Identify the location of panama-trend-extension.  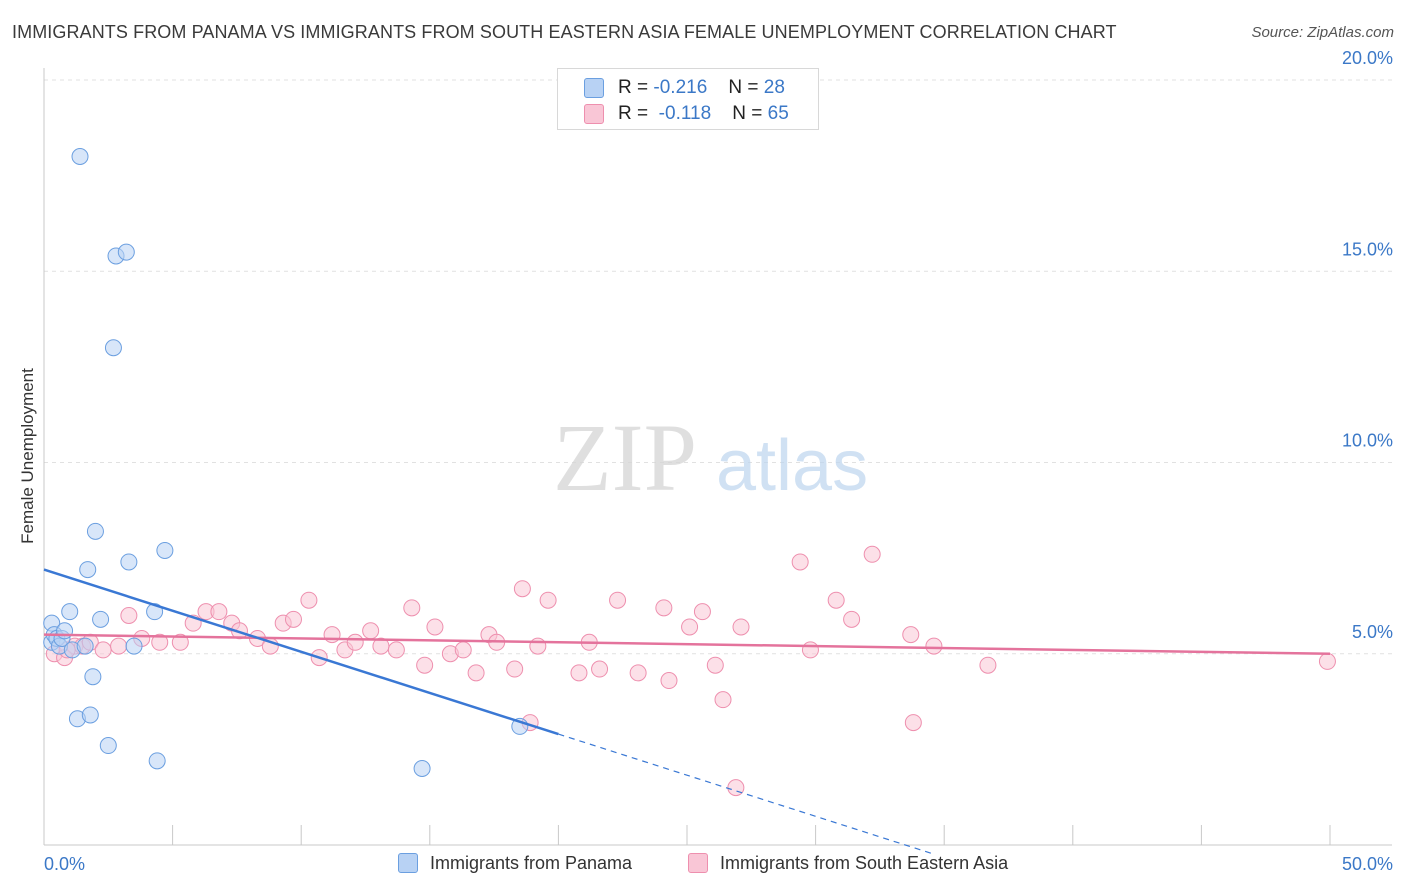
(745, 793).